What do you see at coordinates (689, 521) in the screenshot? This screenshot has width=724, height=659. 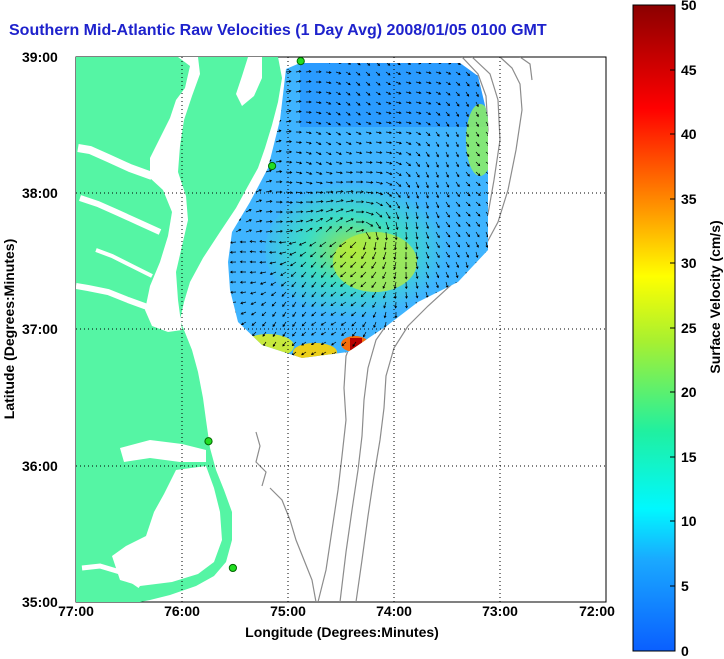 I see `colorbar-tick-label: 10` at bounding box center [689, 521].